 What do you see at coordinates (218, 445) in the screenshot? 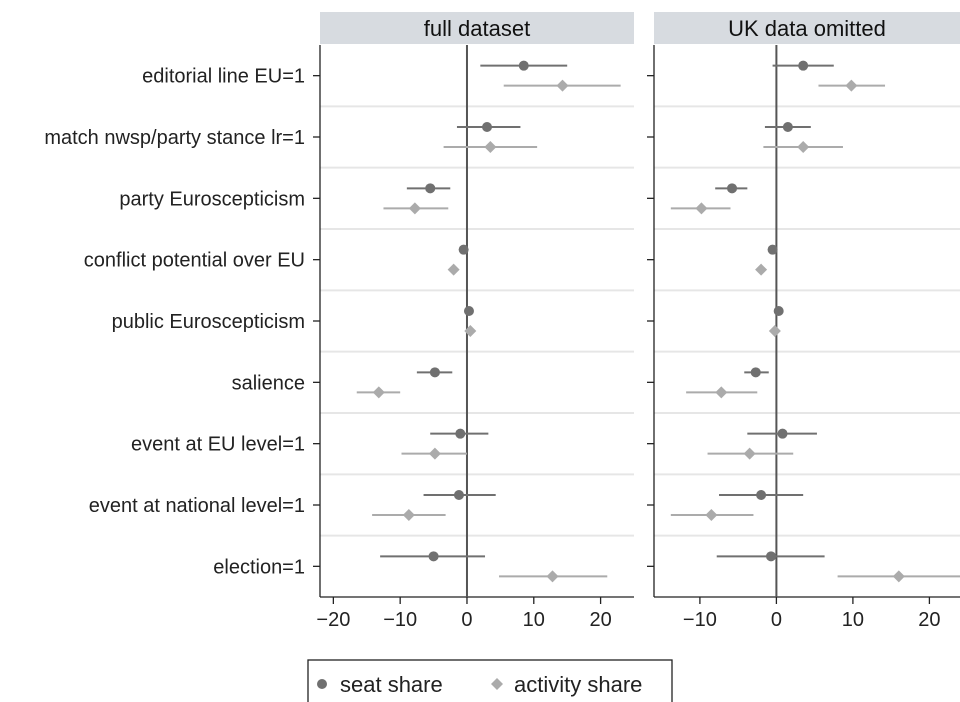
I see `row-label-event-at-eu-level-1: event at EU level=1` at bounding box center [218, 445].